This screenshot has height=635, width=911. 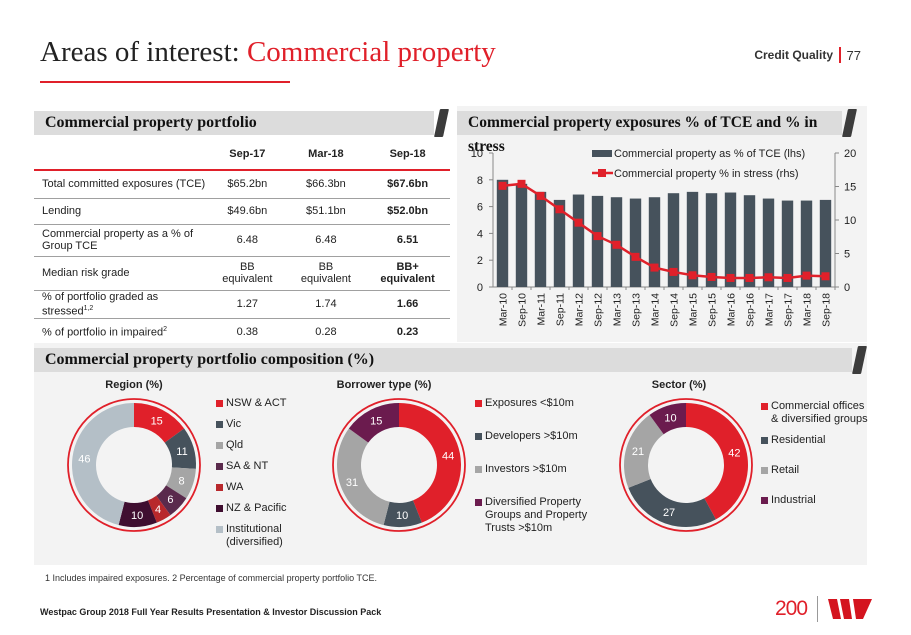 What do you see at coordinates (580, 309) in the screenshot?
I see `x-tick-label: Mar-12` at bounding box center [580, 309].